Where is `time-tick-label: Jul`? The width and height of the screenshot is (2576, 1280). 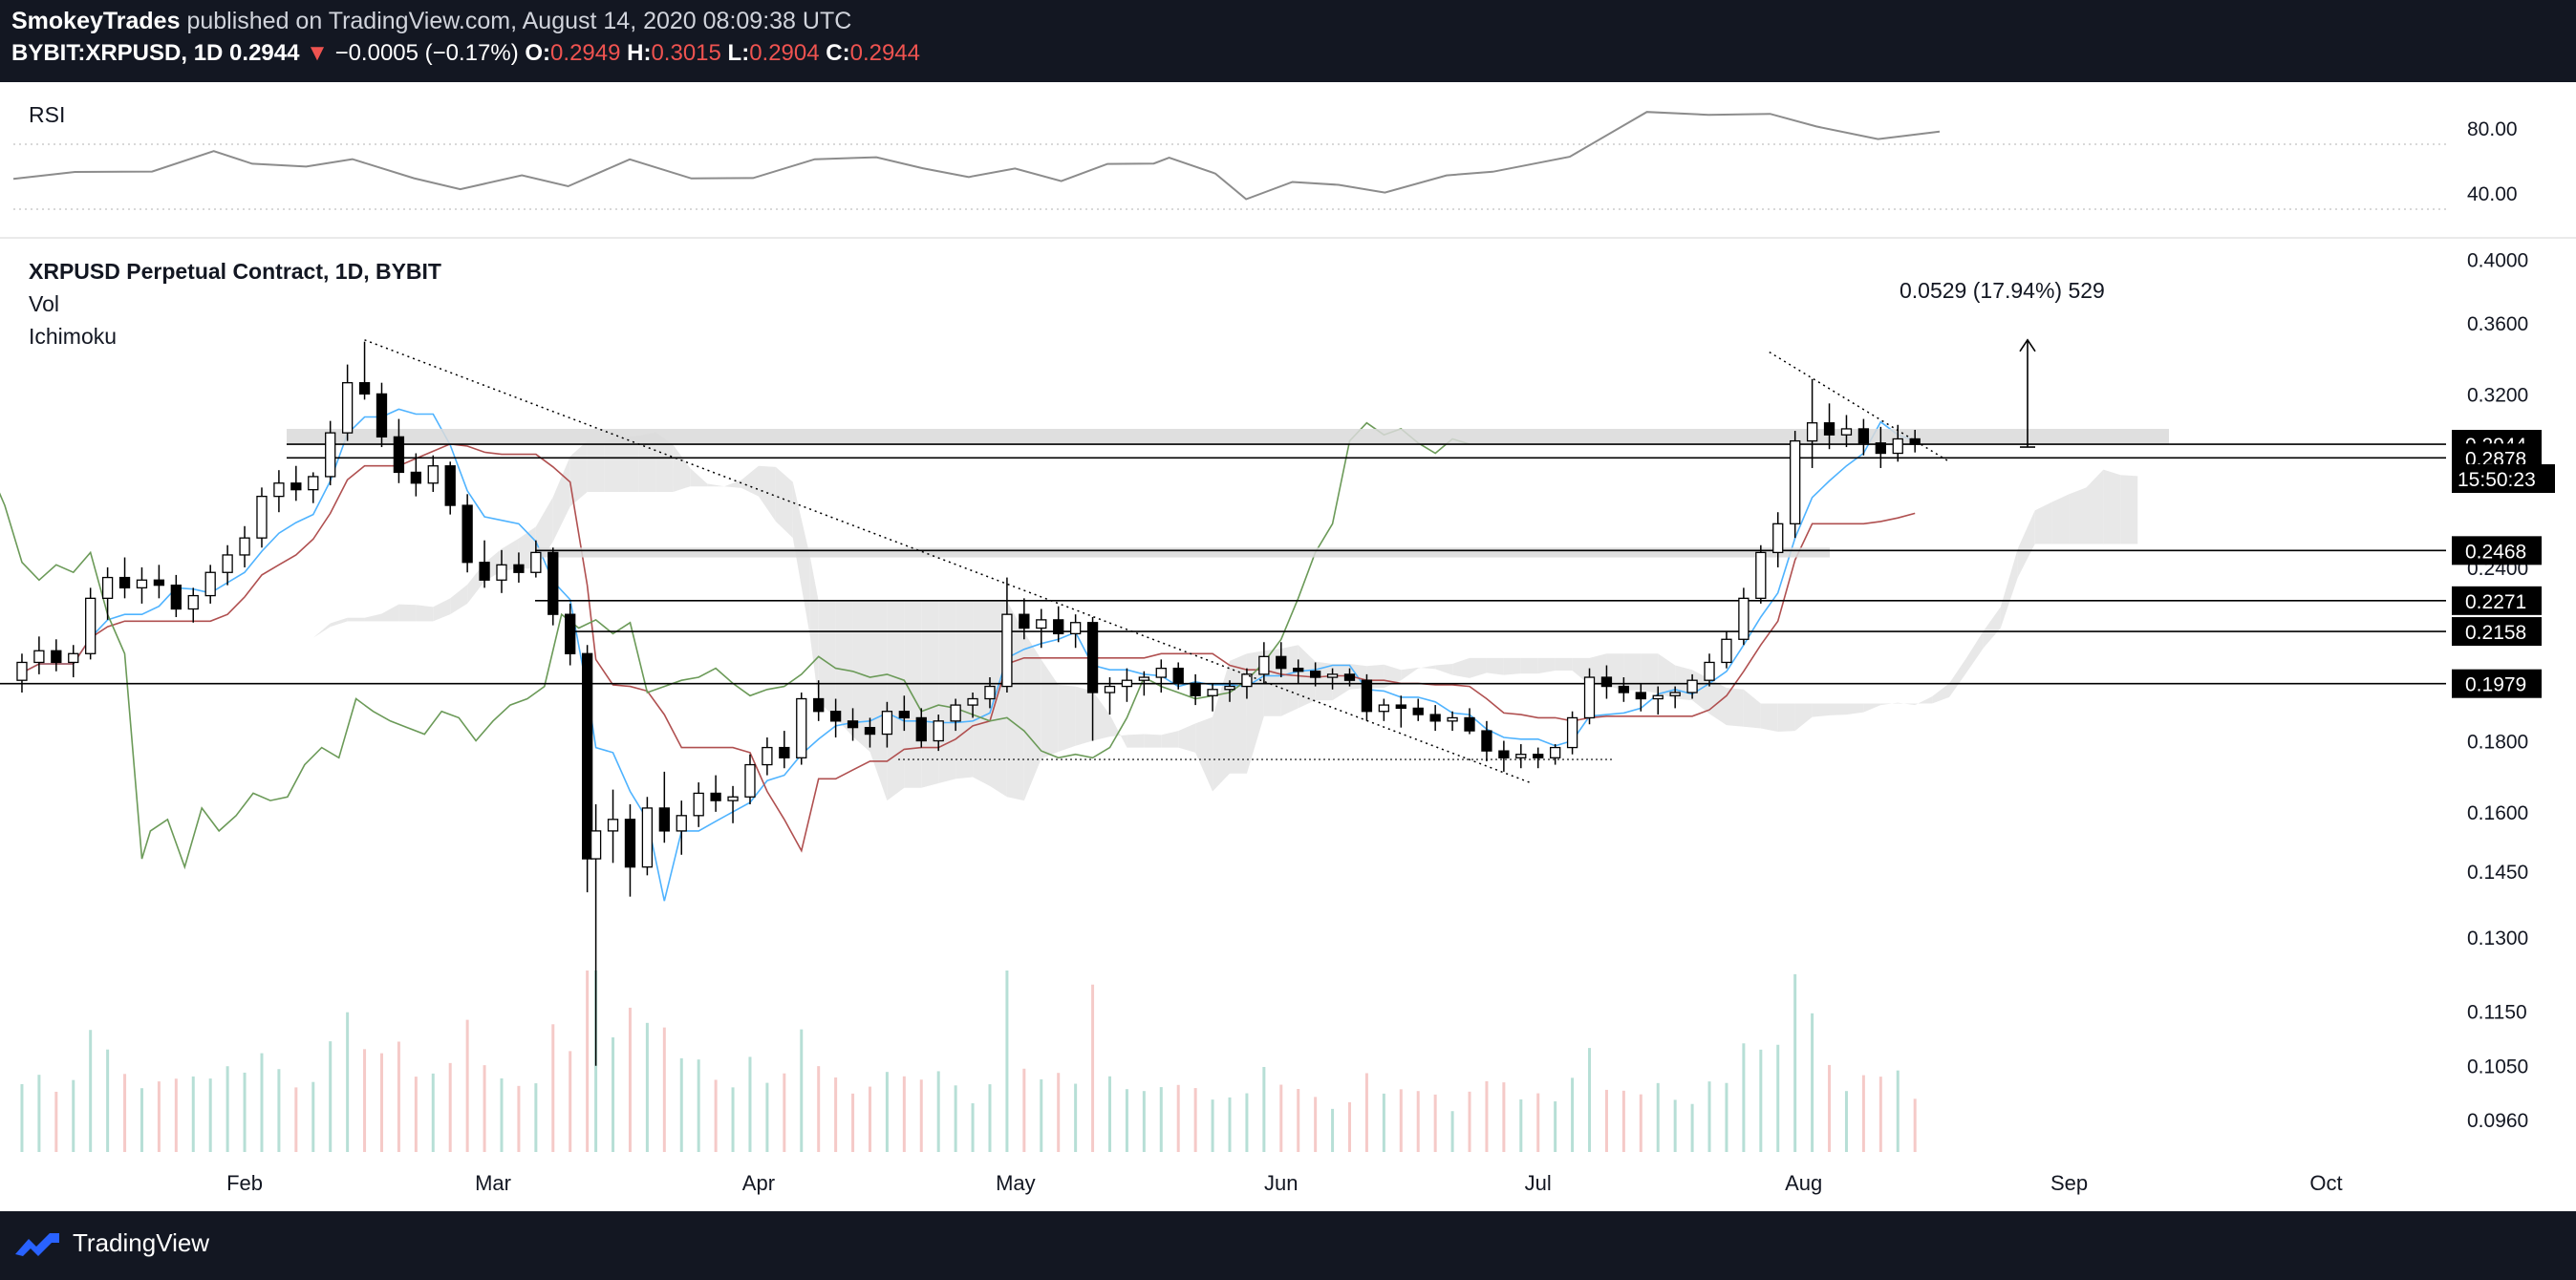 time-tick-label: Jul is located at coordinates (1538, 1183).